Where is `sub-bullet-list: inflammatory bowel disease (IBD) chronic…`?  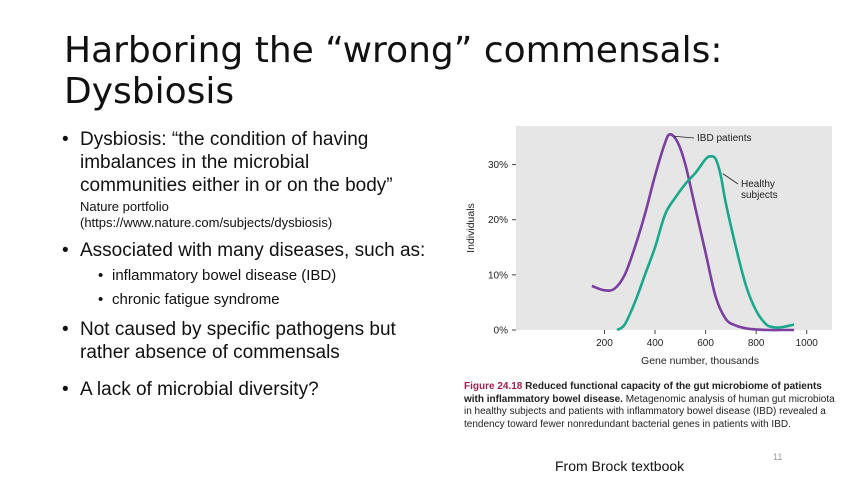
sub-bullet-list: inflammatory bowel disease (IBD) chronic… is located at coordinates (280, 288).